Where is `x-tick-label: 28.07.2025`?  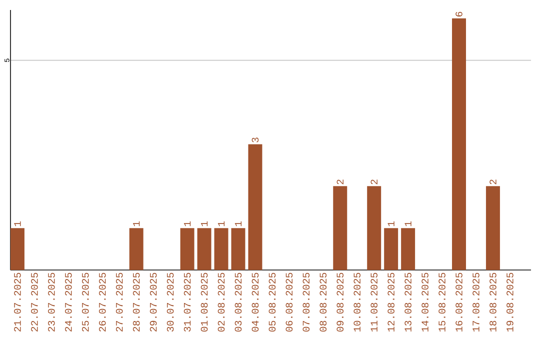
x-tick-label: 28.07.2025 is located at coordinates (136, 302).